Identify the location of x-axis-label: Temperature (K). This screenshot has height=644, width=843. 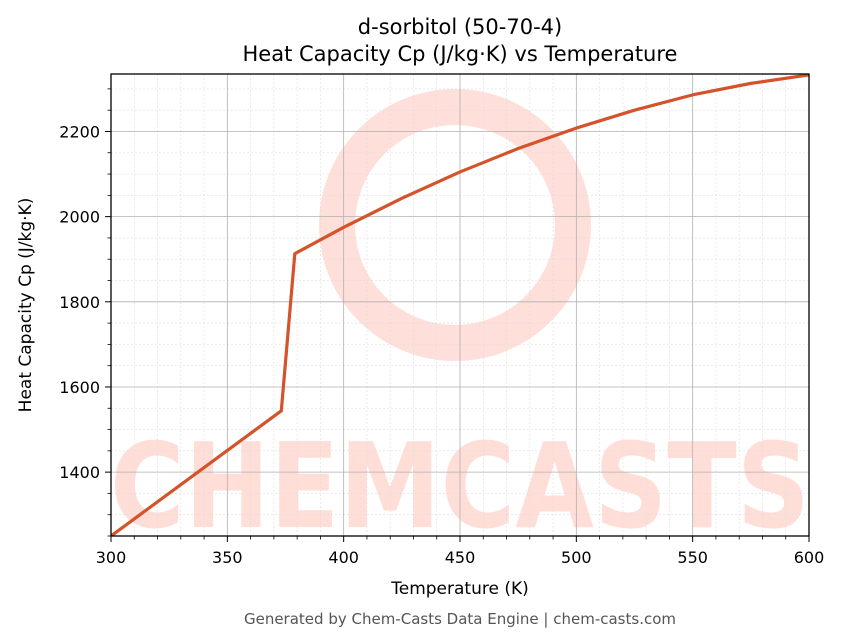
(459, 589).